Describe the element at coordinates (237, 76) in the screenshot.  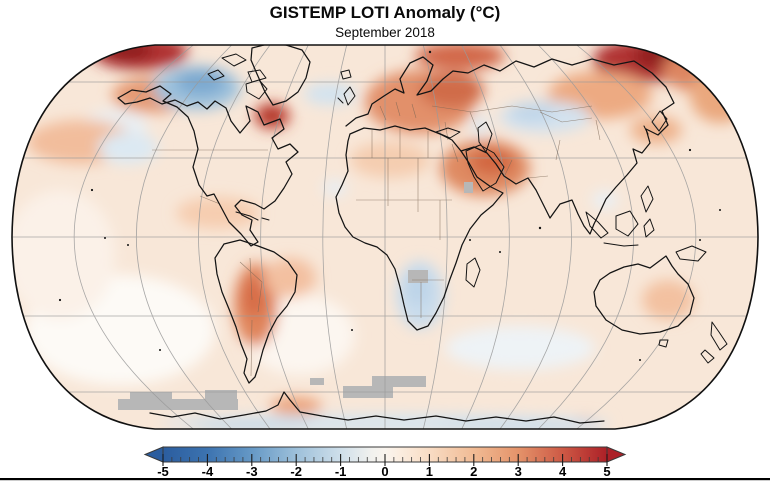
I see `coast-arctic-islands` at that location.